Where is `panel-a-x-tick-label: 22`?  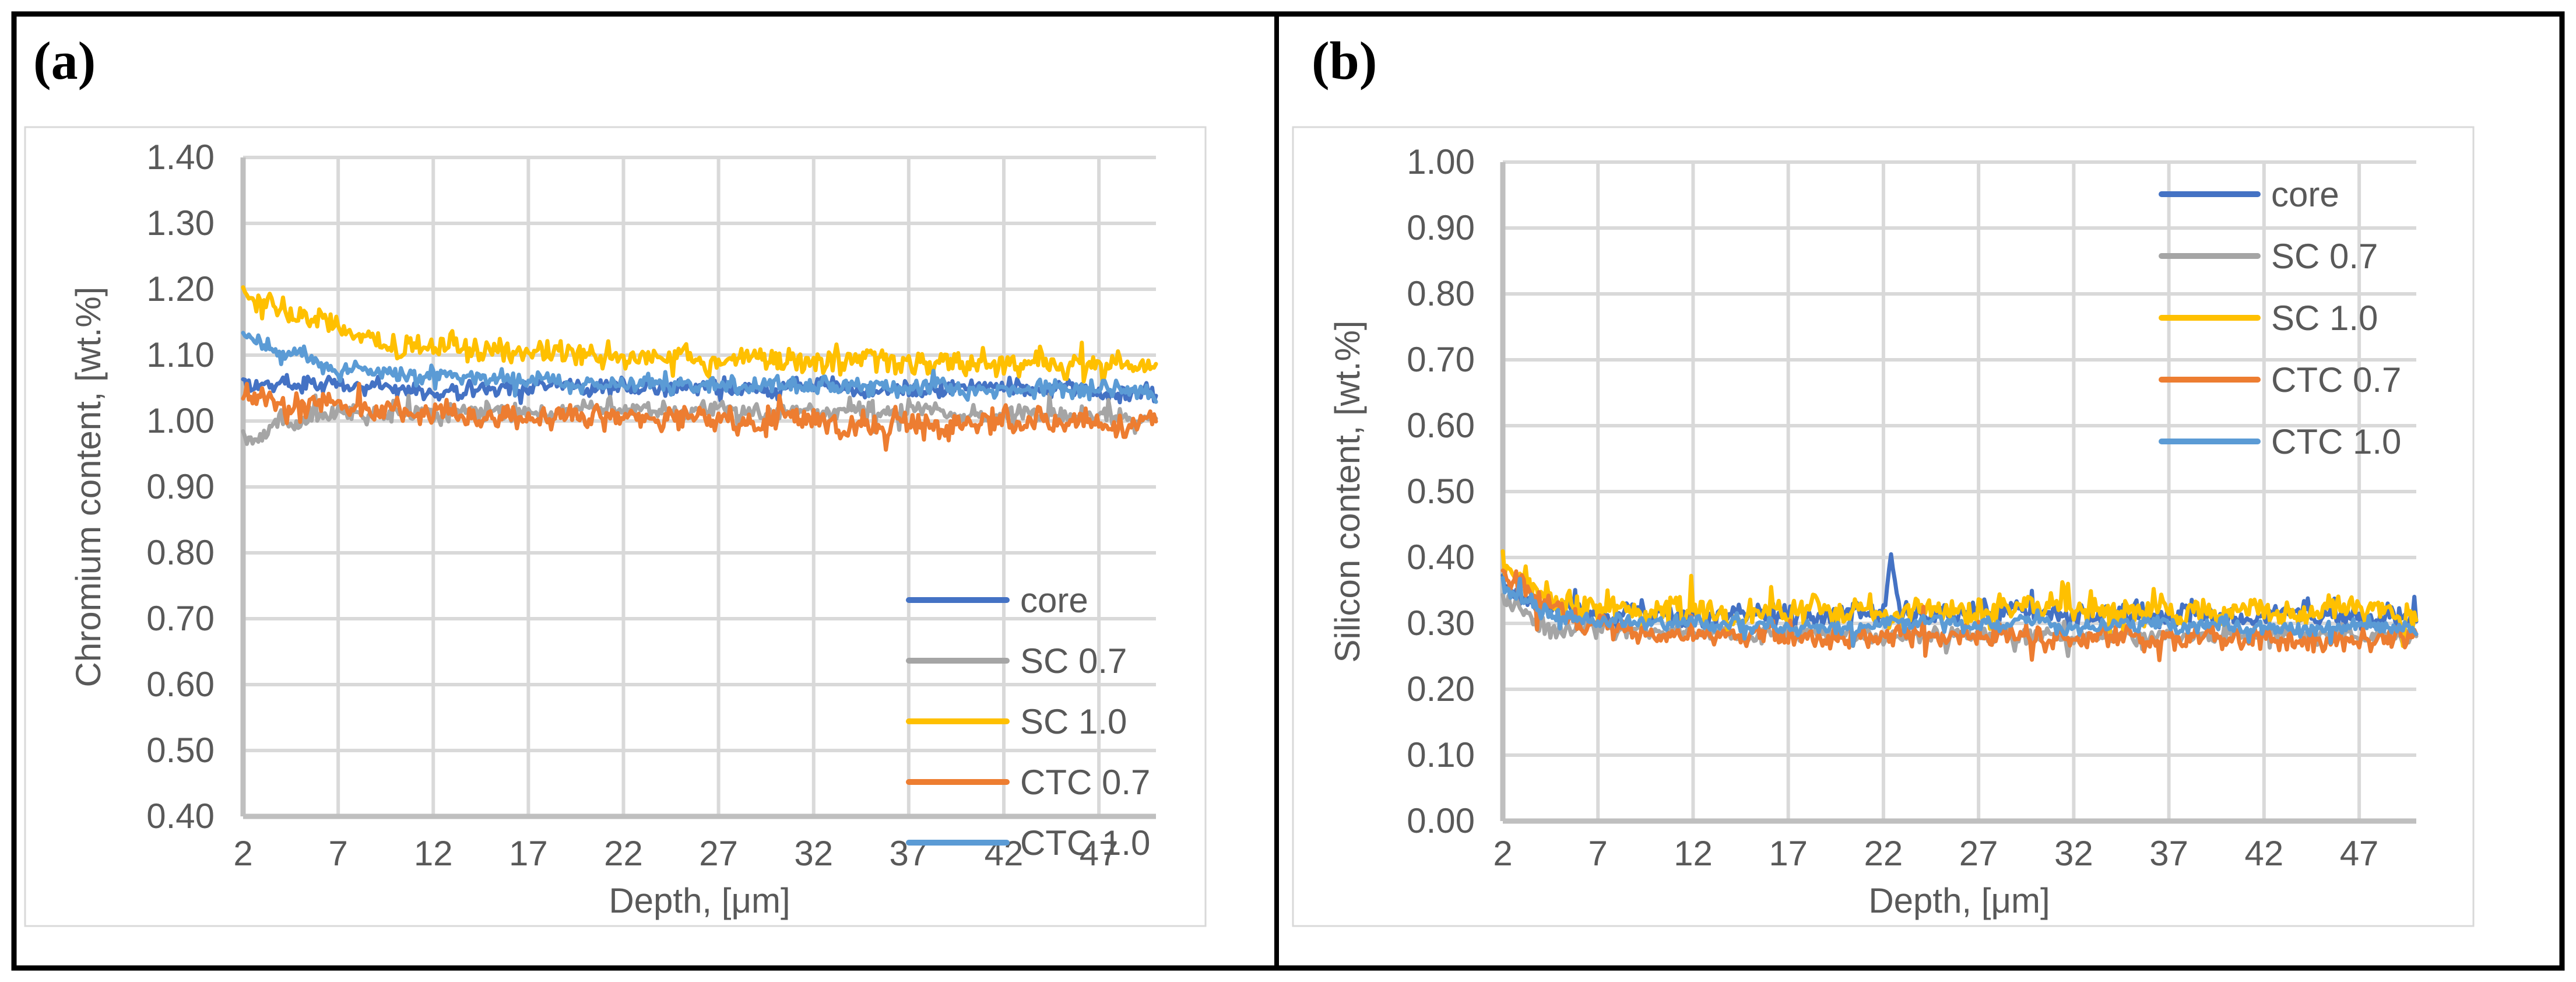 panel-a-x-tick-label: 22 is located at coordinates (623, 853).